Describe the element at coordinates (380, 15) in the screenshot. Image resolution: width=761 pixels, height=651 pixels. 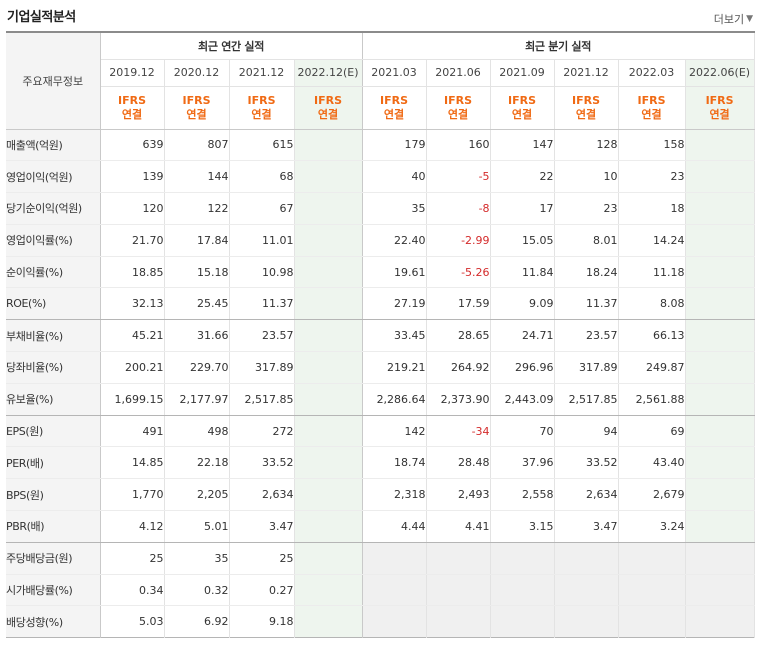
I see `header: 기업실적분석 더보기 ▼` at that location.